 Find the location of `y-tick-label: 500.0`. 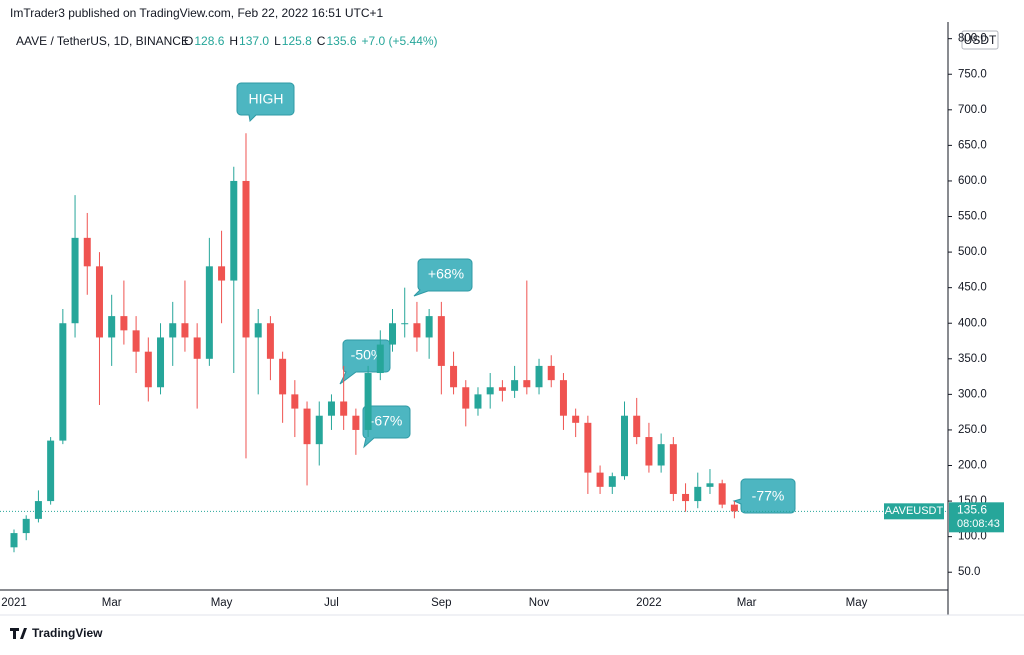

y-tick-label: 500.0 is located at coordinates (972, 252).